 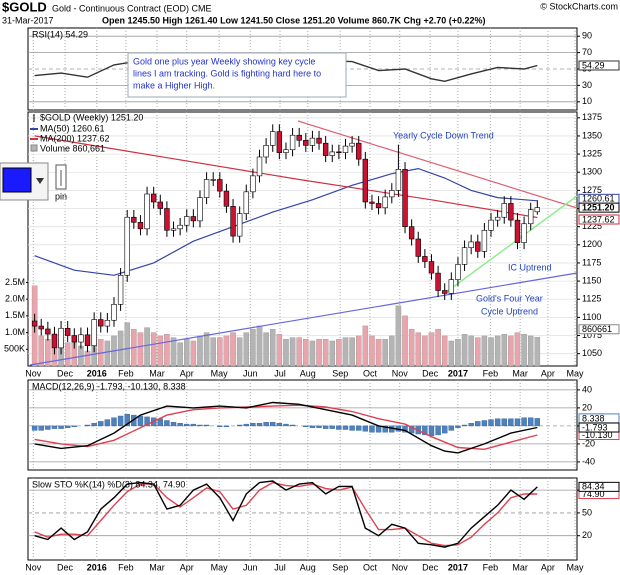 I want to click on x-tick-label: Mar, so click(x=520, y=373).